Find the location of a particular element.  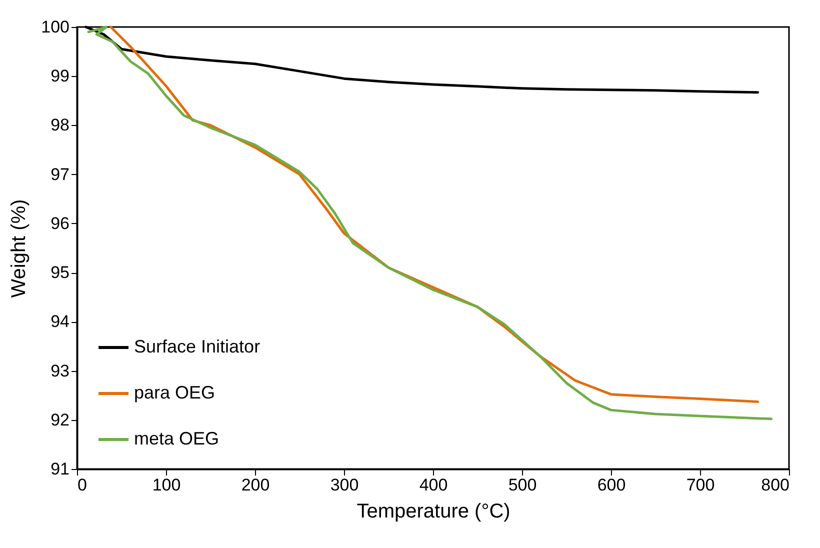

y-tick-label: 91 is located at coordinates (60, 469).